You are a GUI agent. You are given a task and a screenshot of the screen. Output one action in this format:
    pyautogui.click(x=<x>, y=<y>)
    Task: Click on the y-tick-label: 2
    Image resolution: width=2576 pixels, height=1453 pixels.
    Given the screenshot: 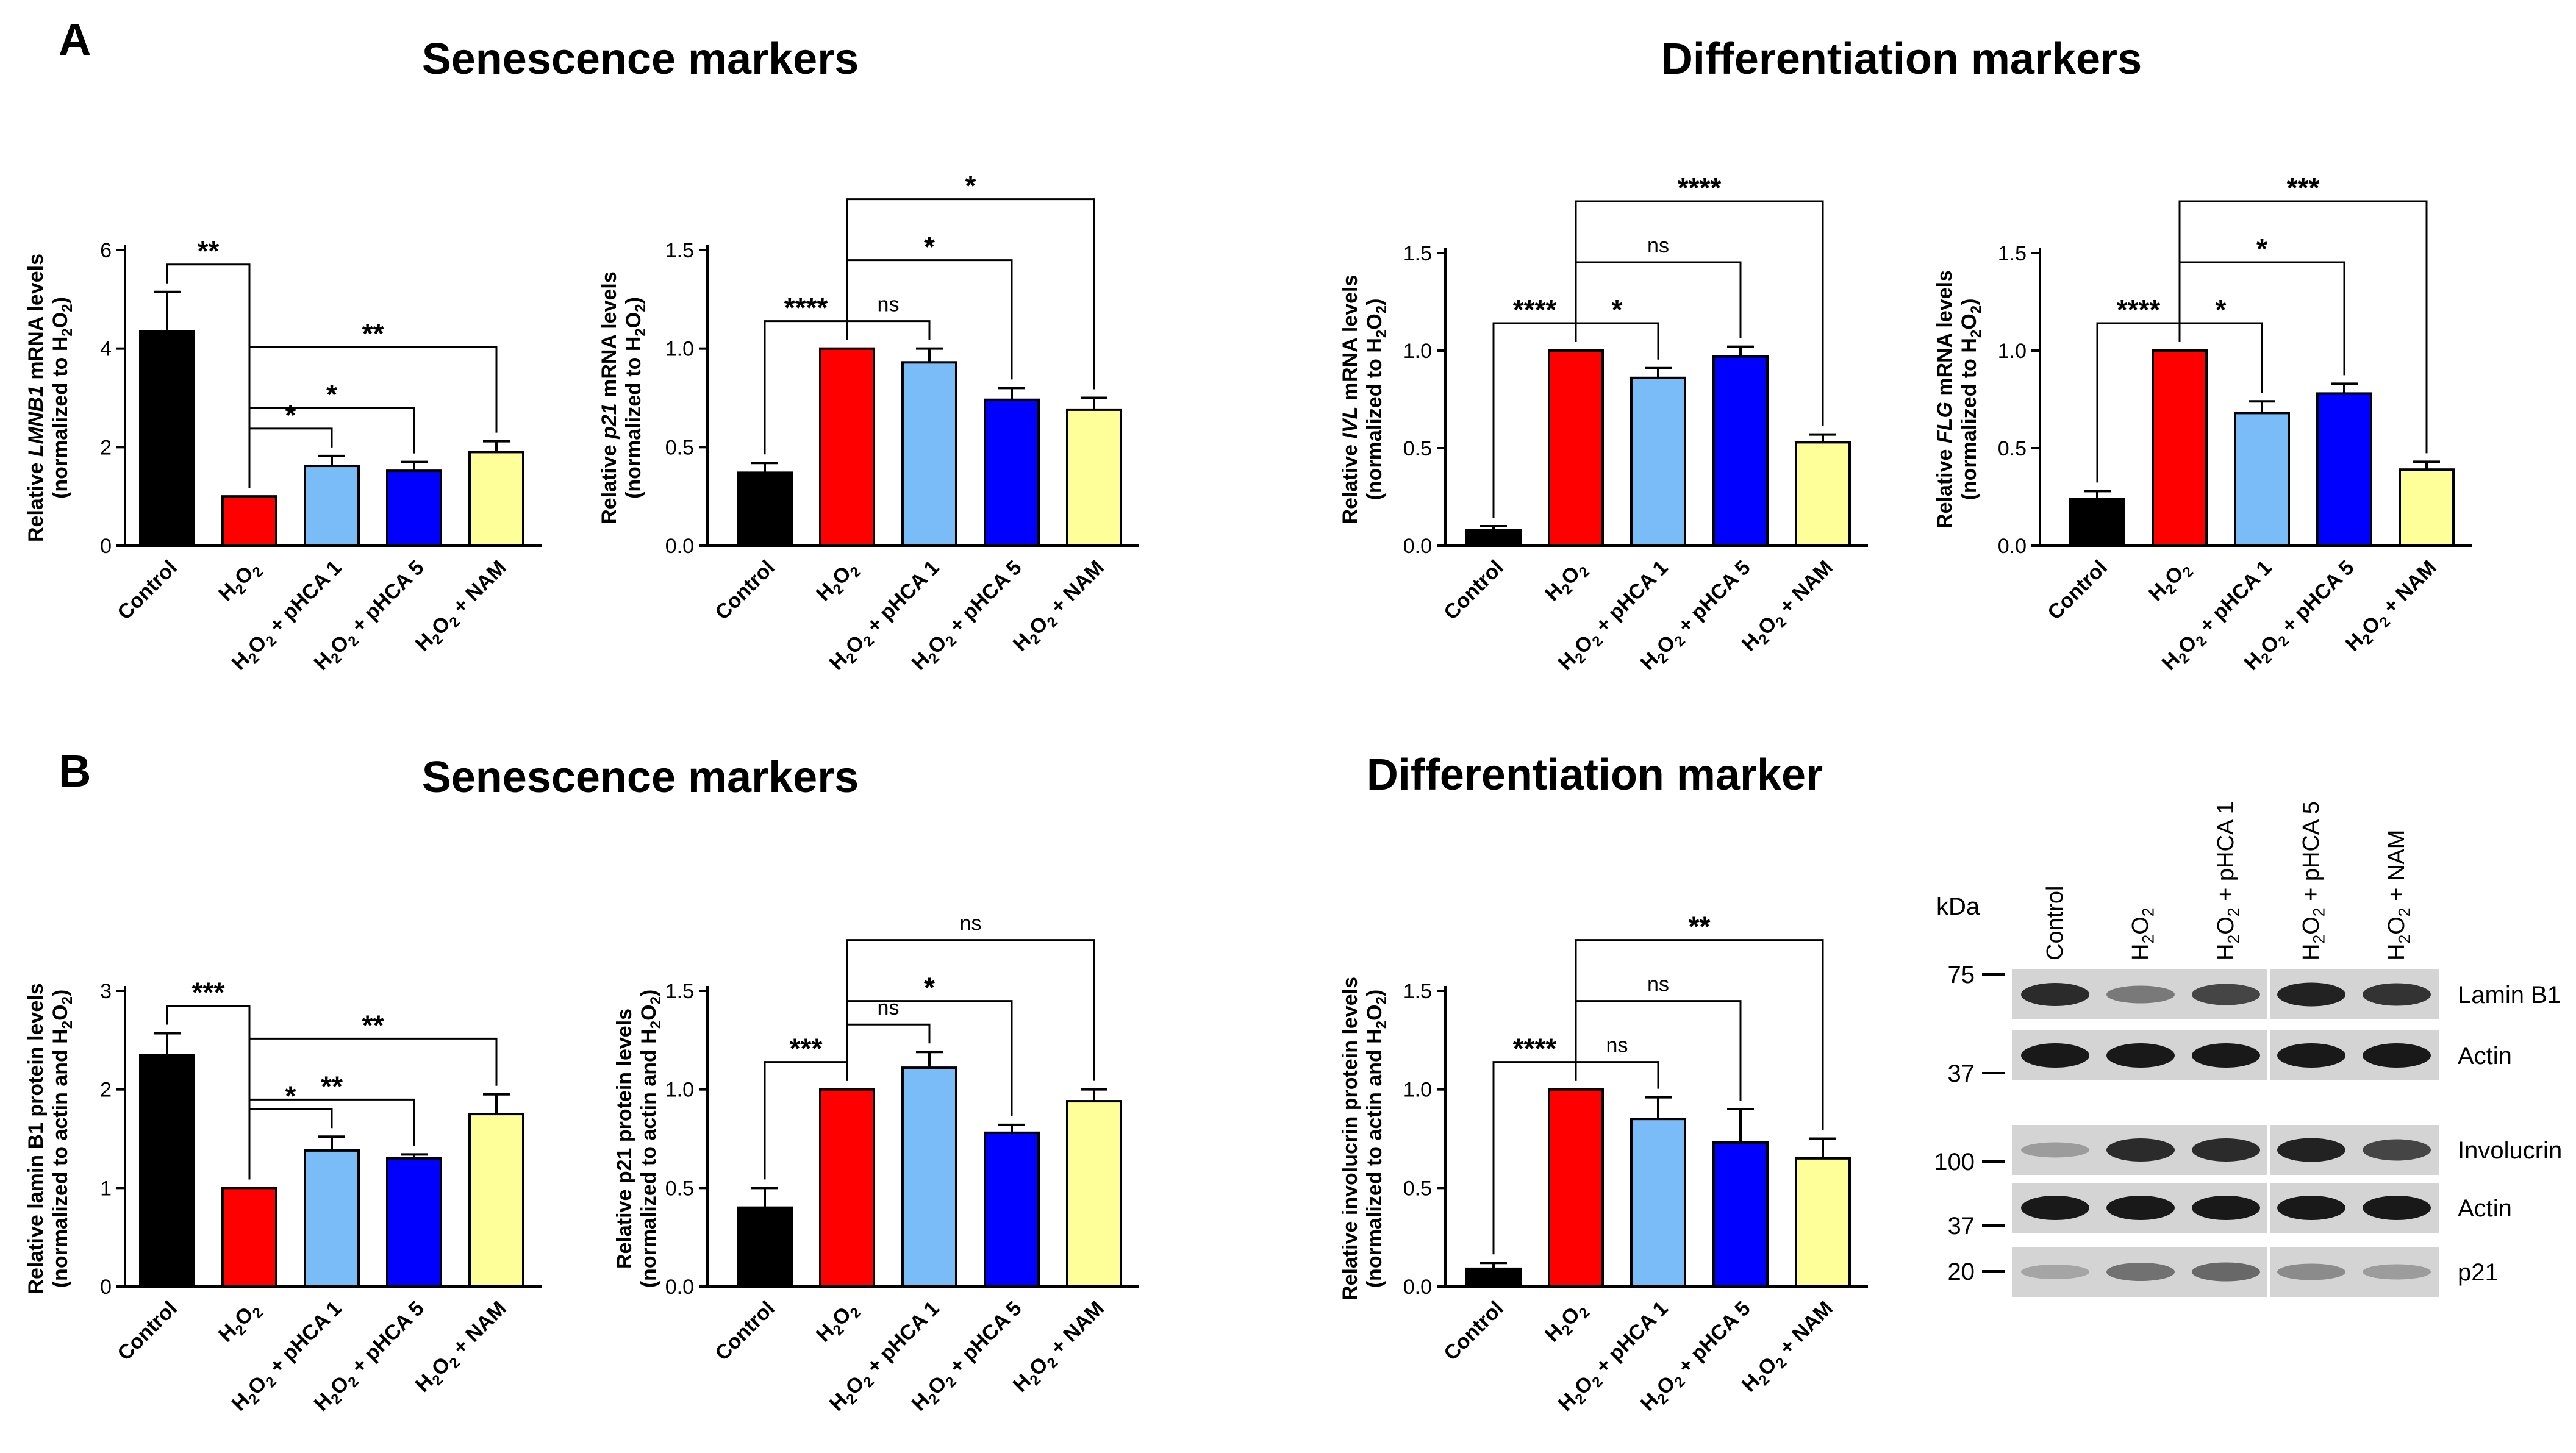 What is the action you would take?
    pyautogui.click(x=106, y=448)
    